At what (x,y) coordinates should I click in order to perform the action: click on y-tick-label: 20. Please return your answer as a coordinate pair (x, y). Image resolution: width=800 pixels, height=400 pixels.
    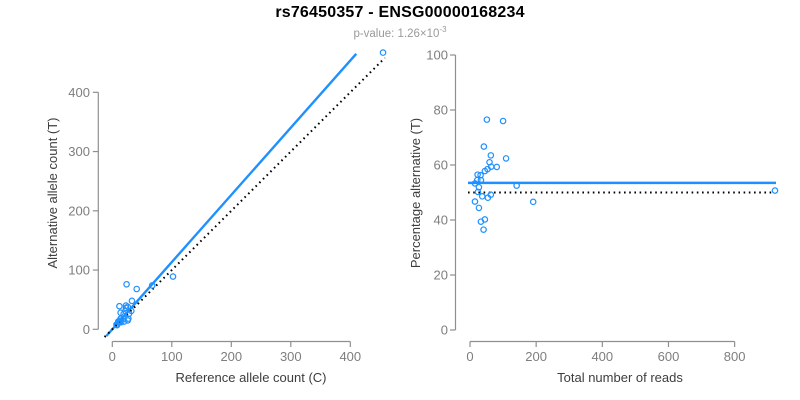
    Looking at the image, I should click on (441, 275).